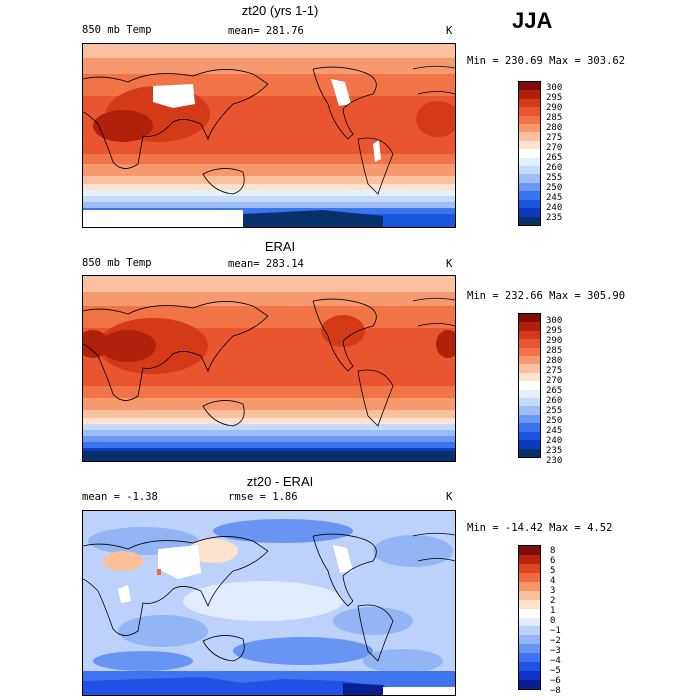  What do you see at coordinates (555, 681) in the screenshot?
I see `tick-label: −6` at bounding box center [555, 681].